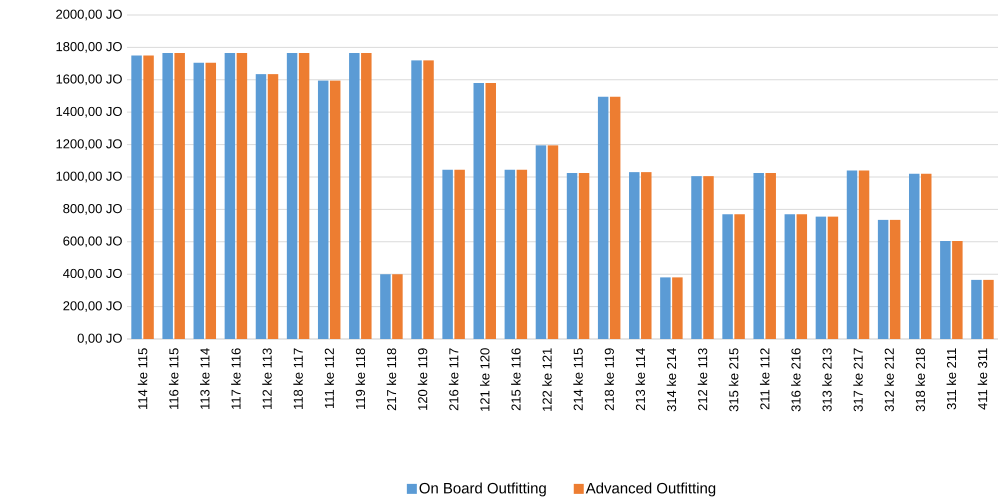  I want to click on x-tick-label: 111 ke 112, so click(329, 378).